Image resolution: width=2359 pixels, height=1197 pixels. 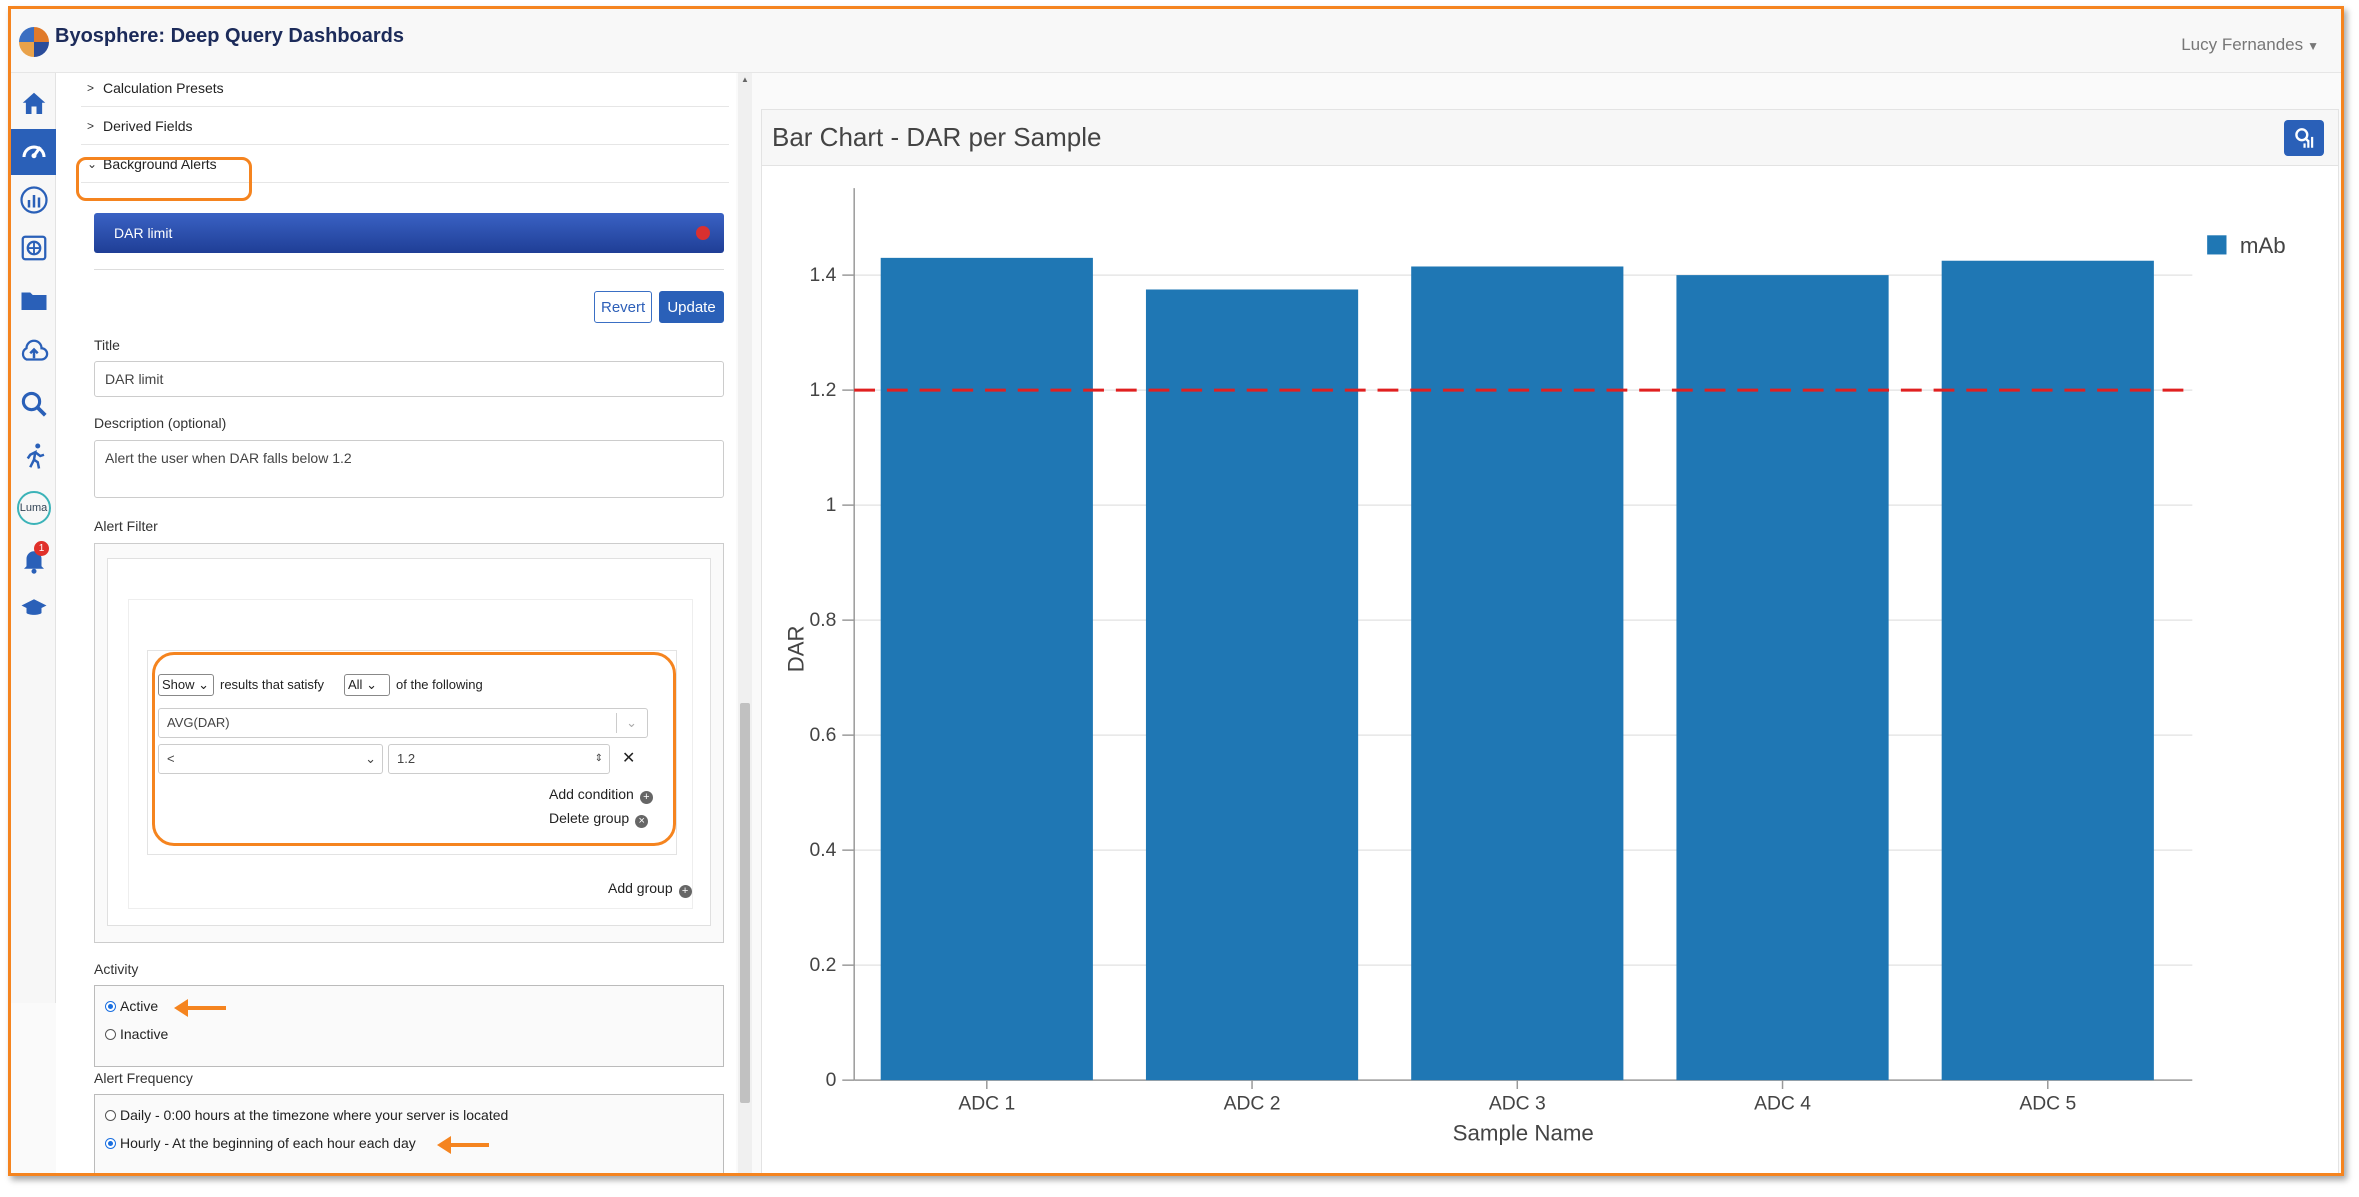 What do you see at coordinates (589, 818) in the screenshot?
I see `delete-group-label: Delete group` at bounding box center [589, 818].